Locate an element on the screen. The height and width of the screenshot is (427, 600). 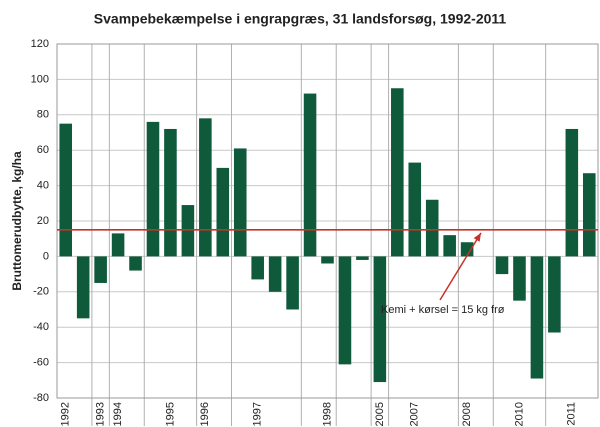
y-tick-label: -80 is located at coordinates (41, 398).